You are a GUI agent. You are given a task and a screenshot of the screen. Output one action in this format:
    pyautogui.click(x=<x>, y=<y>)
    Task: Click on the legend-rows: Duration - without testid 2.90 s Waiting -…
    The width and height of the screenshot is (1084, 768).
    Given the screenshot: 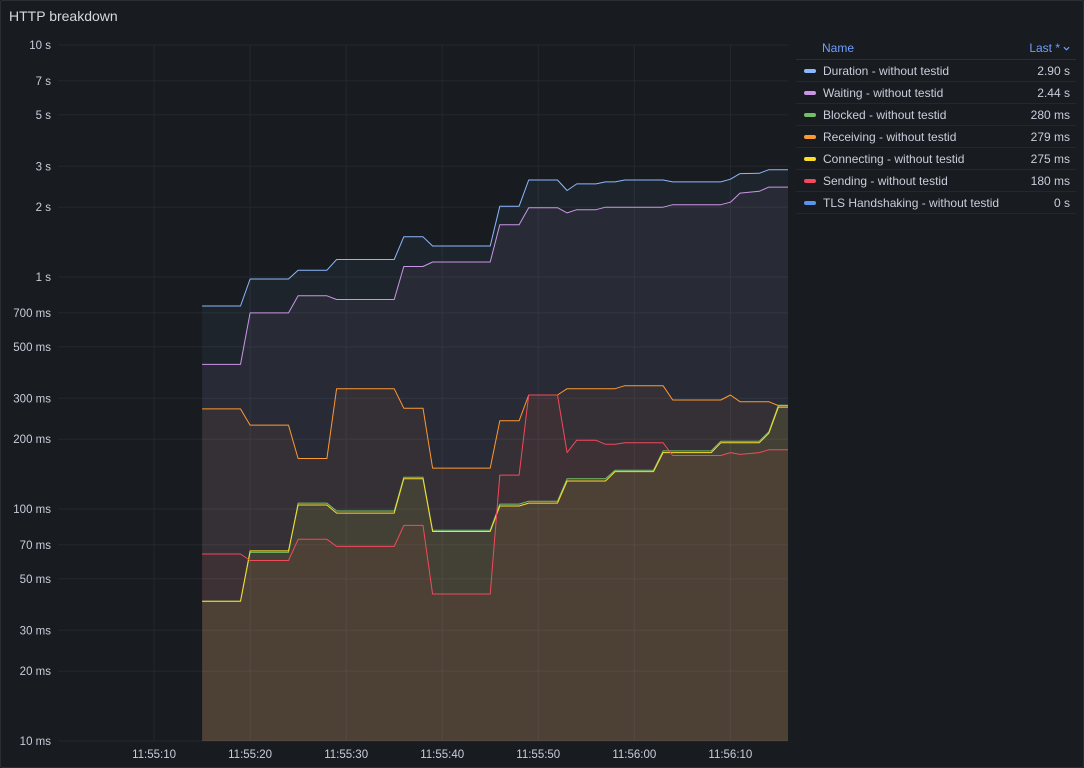 What is the action you would take?
    pyautogui.click(x=936, y=137)
    